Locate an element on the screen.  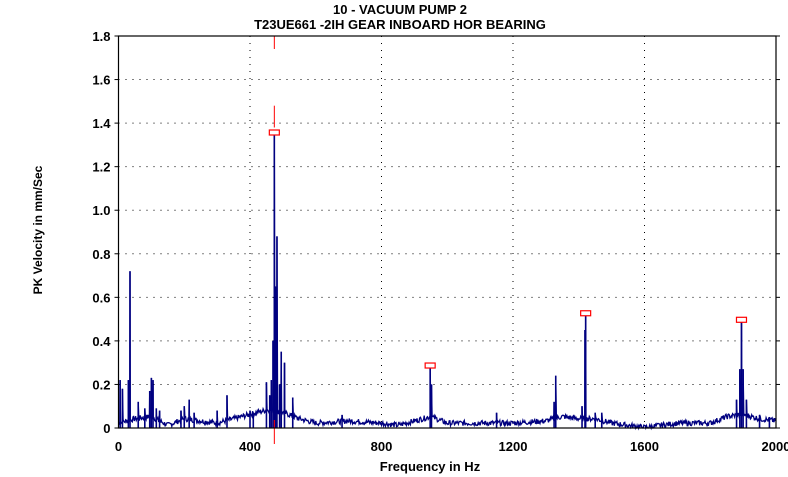
x-tick-label: 1200 is located at coordinates (513, 446).